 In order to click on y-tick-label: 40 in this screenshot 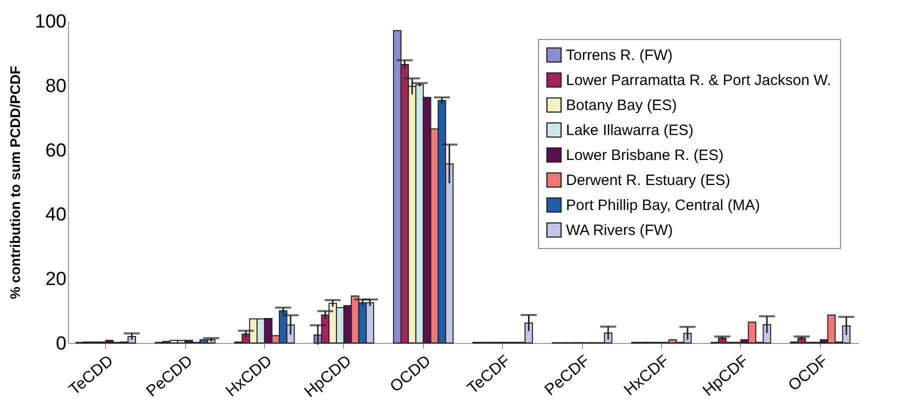, I will do `click(55, 215)`.